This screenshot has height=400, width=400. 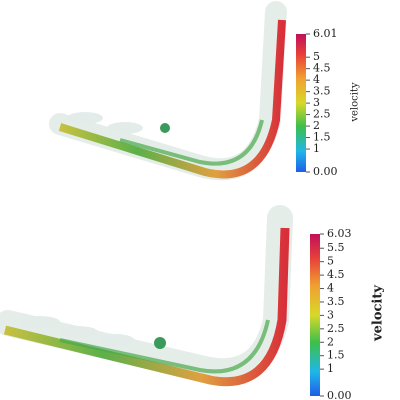 What do you see at coordinates (336, 247) in the screenshot?
I see `tick-label: 5.5` at bounding box center [336, 247].